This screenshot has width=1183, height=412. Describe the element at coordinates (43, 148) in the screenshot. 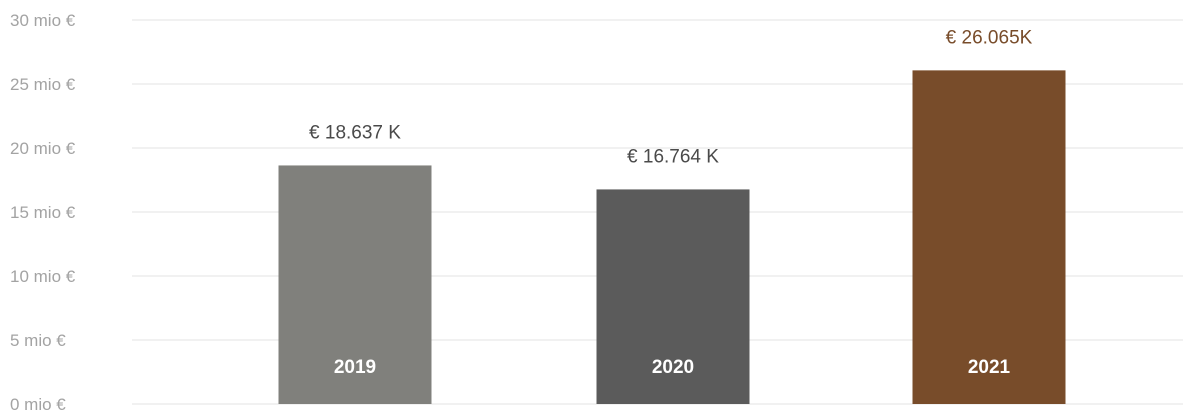

I see `y-tick-label: 20 mio €` at that location.